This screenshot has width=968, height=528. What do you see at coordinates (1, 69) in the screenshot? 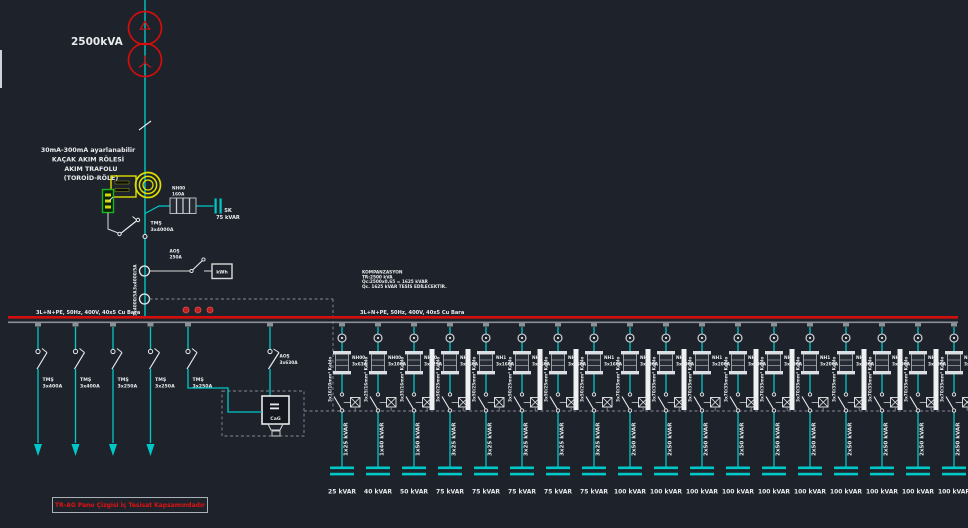
I see `sheet-edge-mark` at bounding box center [1, 69].